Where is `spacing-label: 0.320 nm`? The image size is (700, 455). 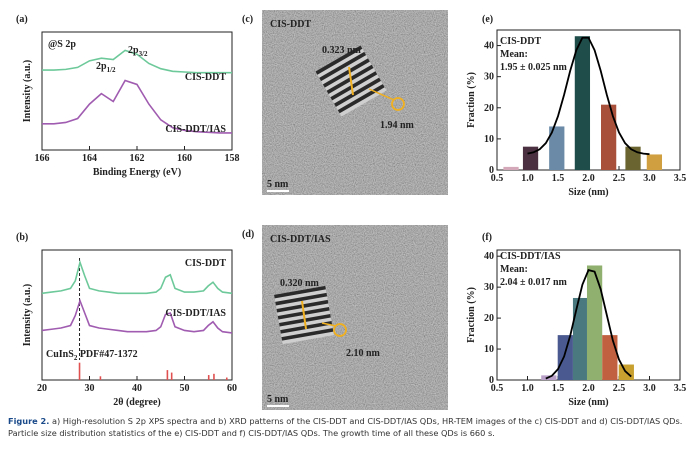
spacing-label: 0.320 nm is located at coordinates (300, 283).